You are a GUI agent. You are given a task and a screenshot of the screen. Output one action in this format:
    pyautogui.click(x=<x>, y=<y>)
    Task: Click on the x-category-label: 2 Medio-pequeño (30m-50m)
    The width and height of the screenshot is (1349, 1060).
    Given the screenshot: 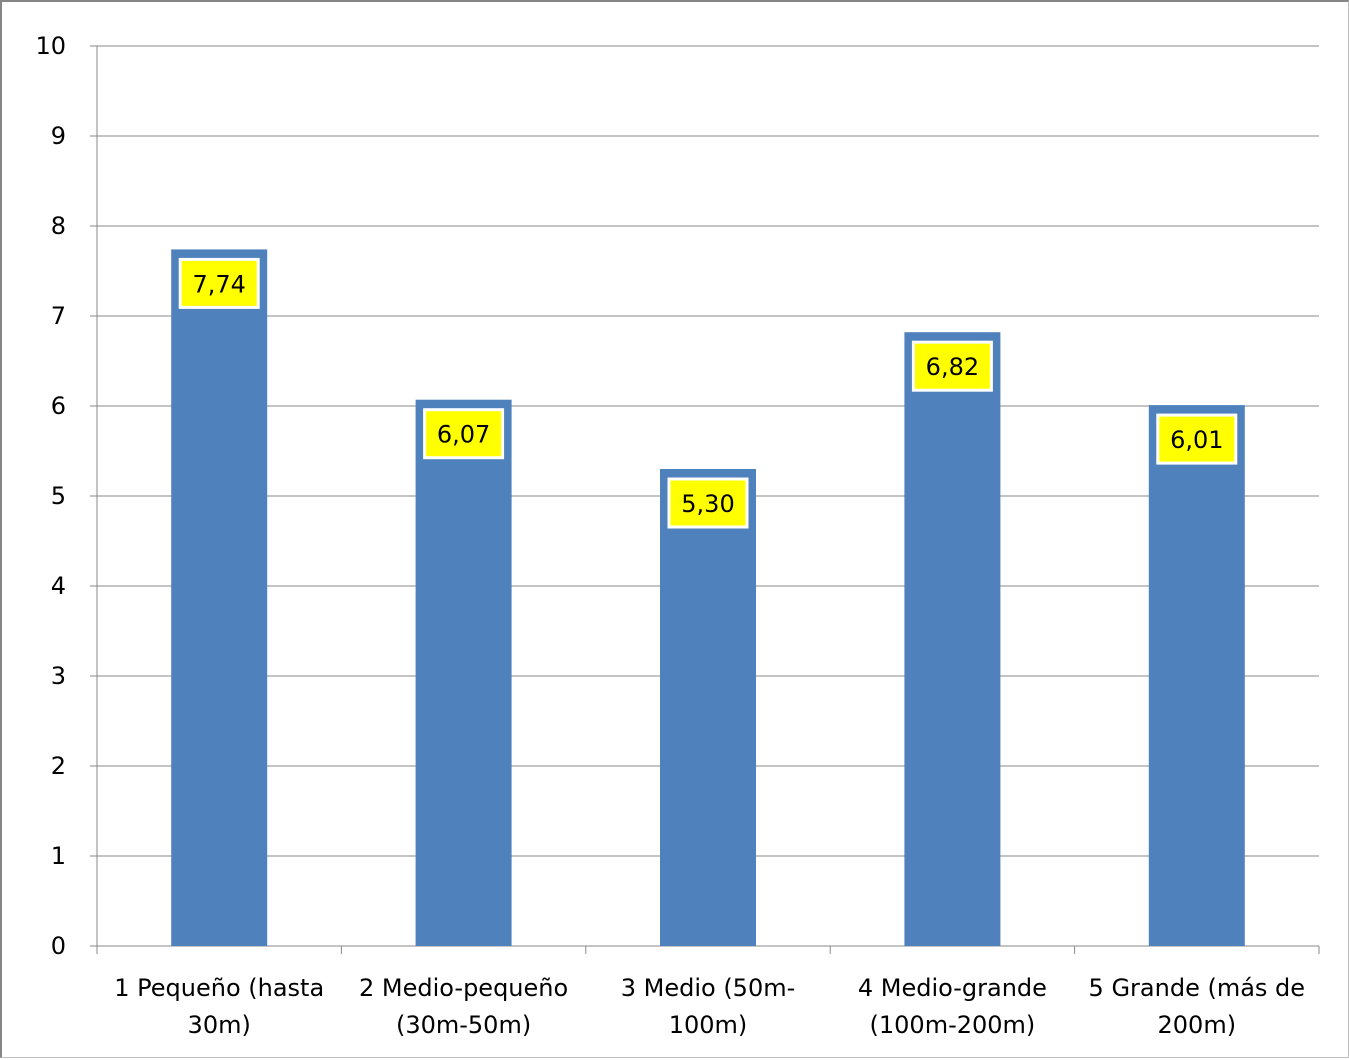 What is the action you would take?
    pyautogui.click(x=463, y=1006)
    